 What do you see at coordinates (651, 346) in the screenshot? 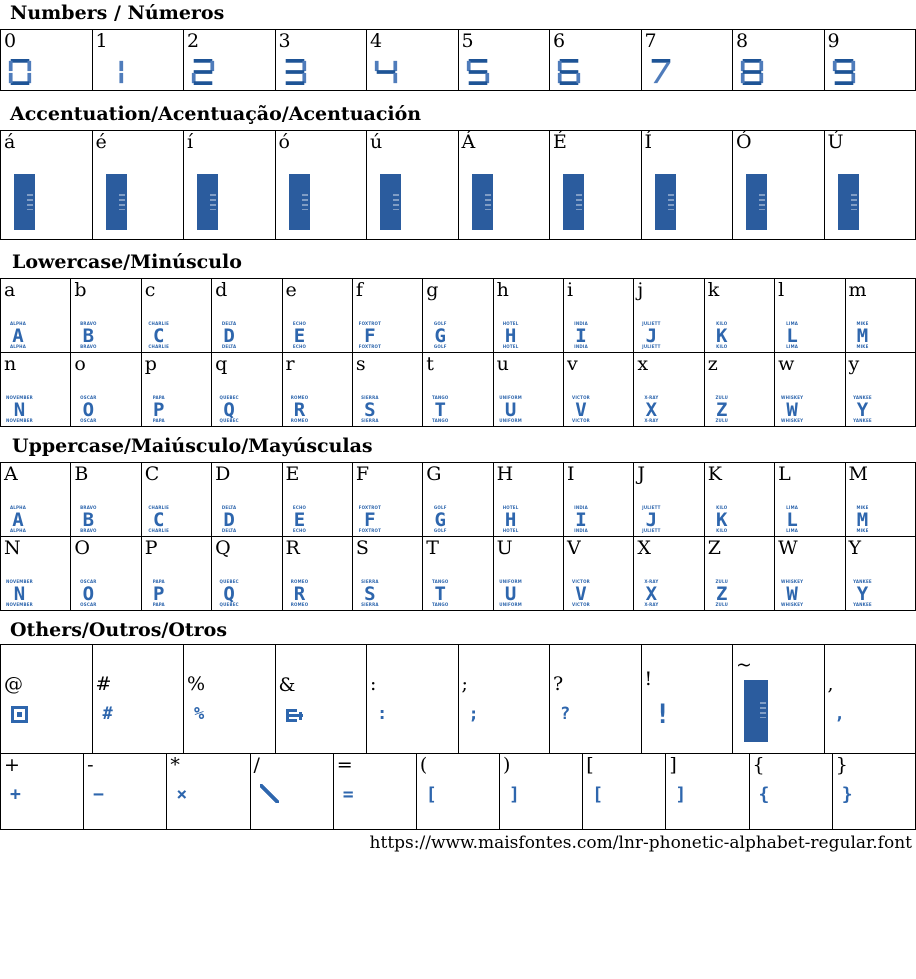
I see `glyph-word-bottom: JULIETT` at bounding box center [651, 346].